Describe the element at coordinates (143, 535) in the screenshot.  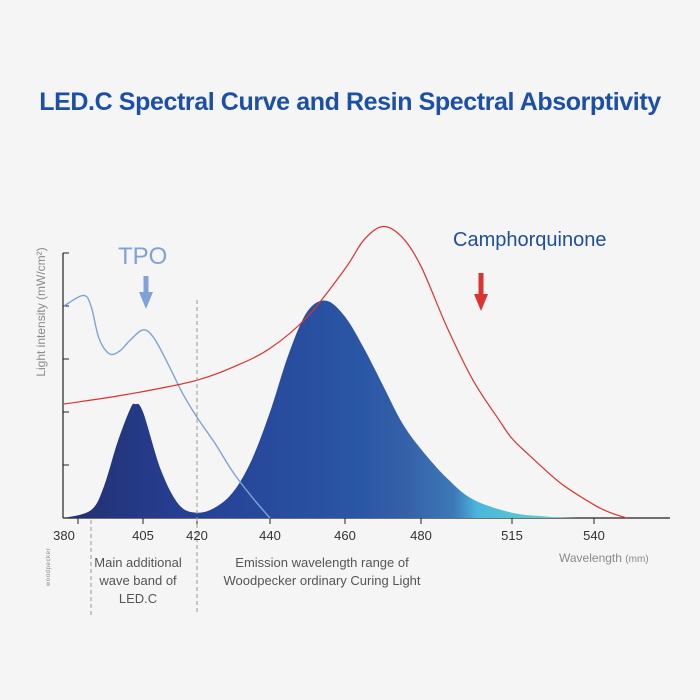
I see `x-tick-label: 405` at that location.